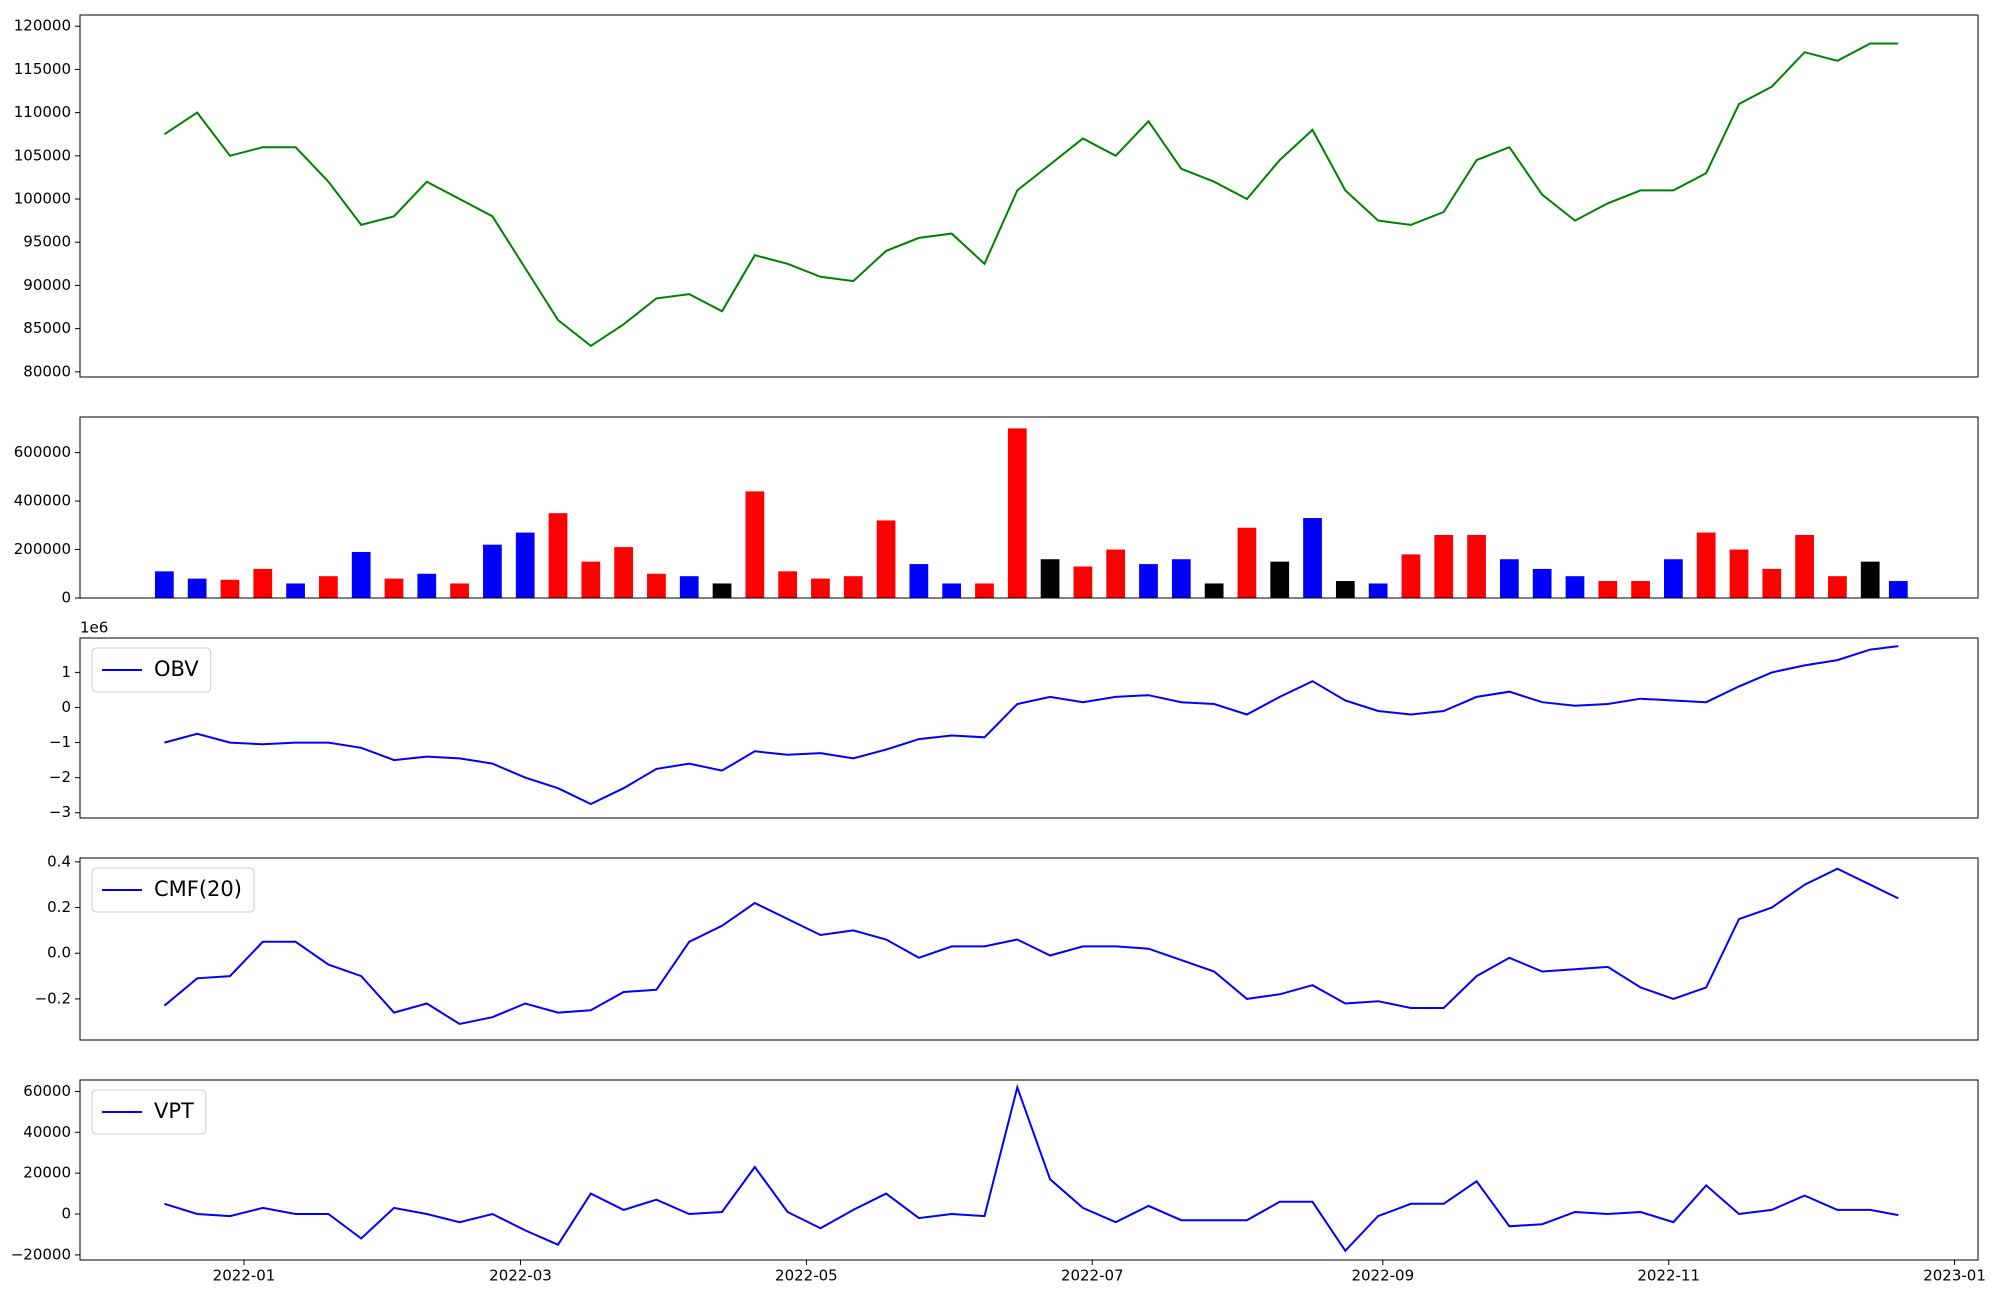 This screenshot has height=1300, width=2000. I want to click on y-tick-label: 1, so click(66, 672).